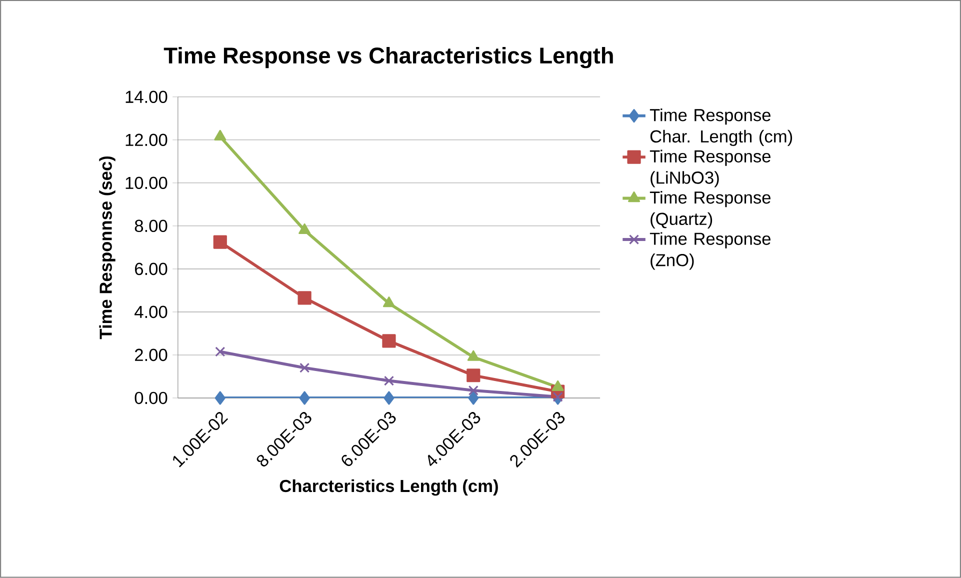  I want to click on y-tick-label: 12.00, so click(147, 140).